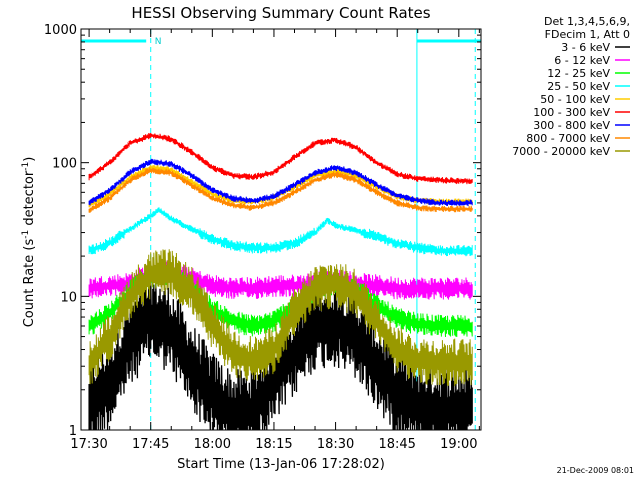  Describe the element at coordinates (396, 444) in the screenshot. I see `x-tick-label-5: 18:45` at that location.